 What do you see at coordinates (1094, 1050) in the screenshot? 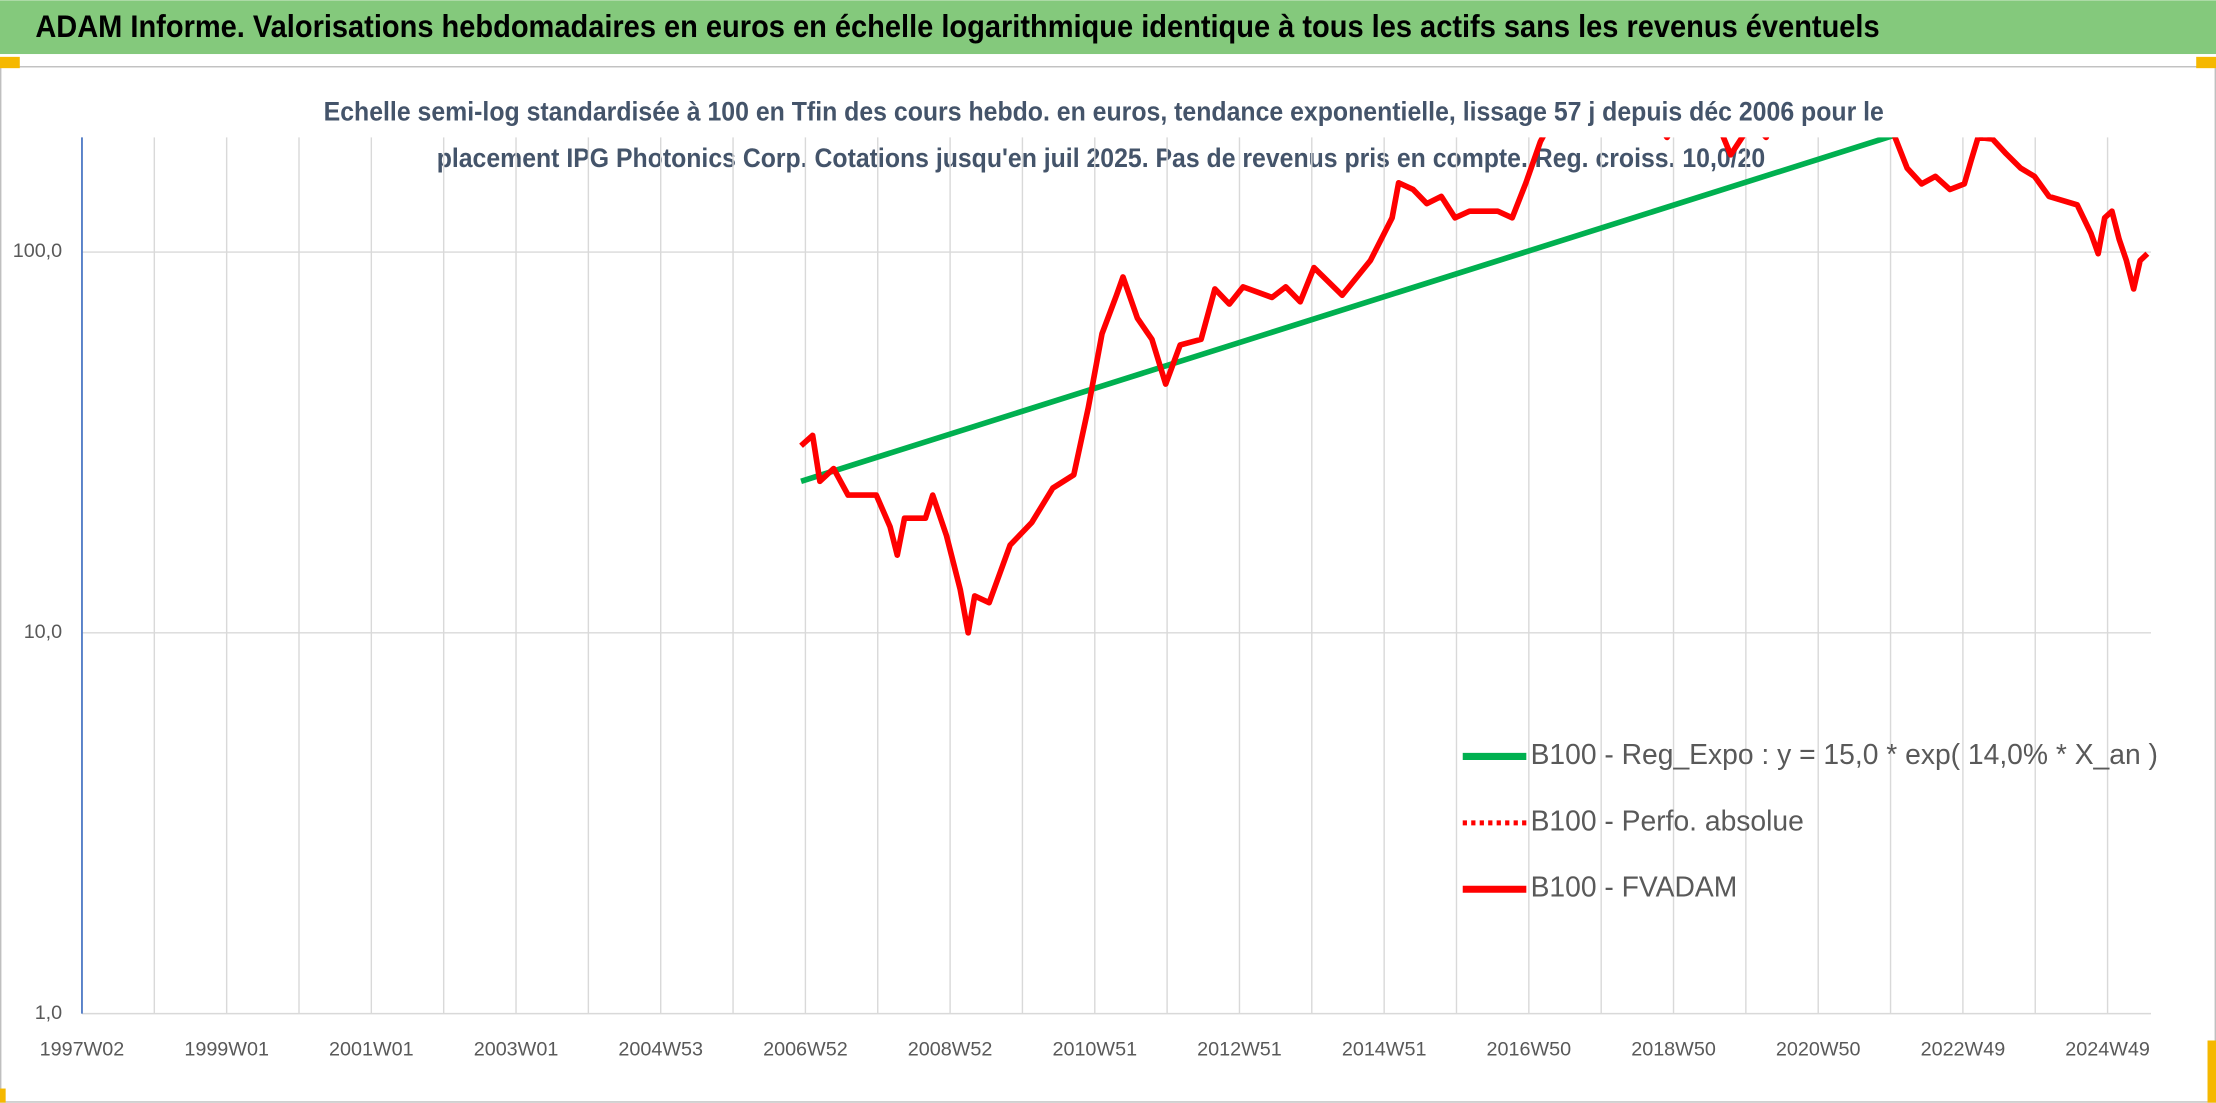
I see `x-tick-label: 2010W51` at bounding box center [1094, 1050].